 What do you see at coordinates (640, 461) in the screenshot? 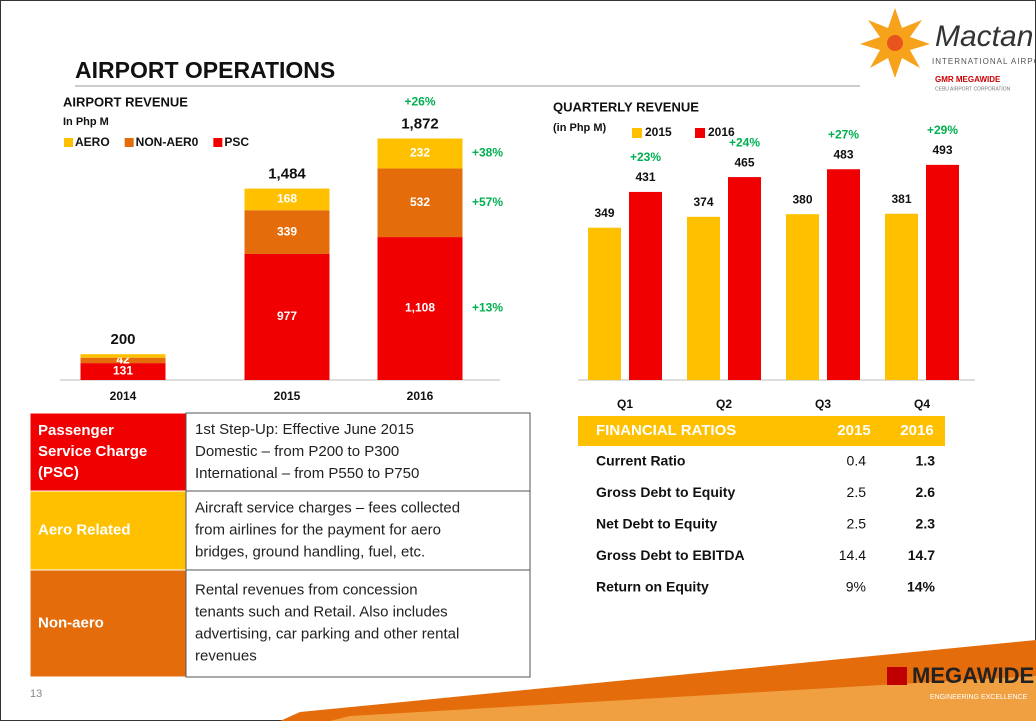
I see `ratios-cell: Current Ratio` at bounding box center [640, 461].